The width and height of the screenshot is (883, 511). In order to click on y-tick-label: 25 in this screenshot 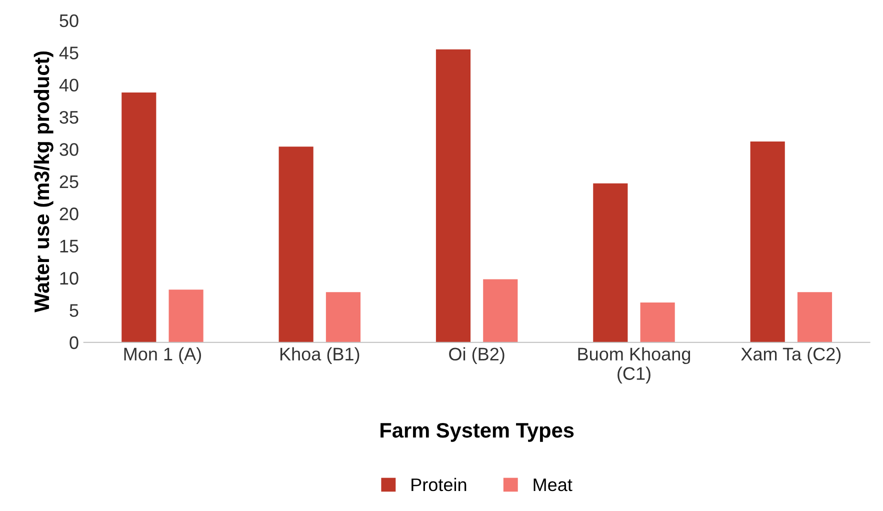, I will do `click(69, 181)`.